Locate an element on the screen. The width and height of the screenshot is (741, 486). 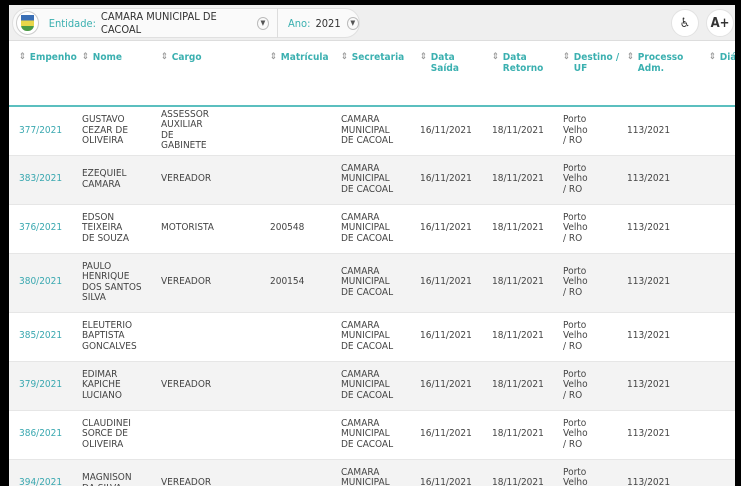
column-label: Empenho is located at coordinates (53, 57).